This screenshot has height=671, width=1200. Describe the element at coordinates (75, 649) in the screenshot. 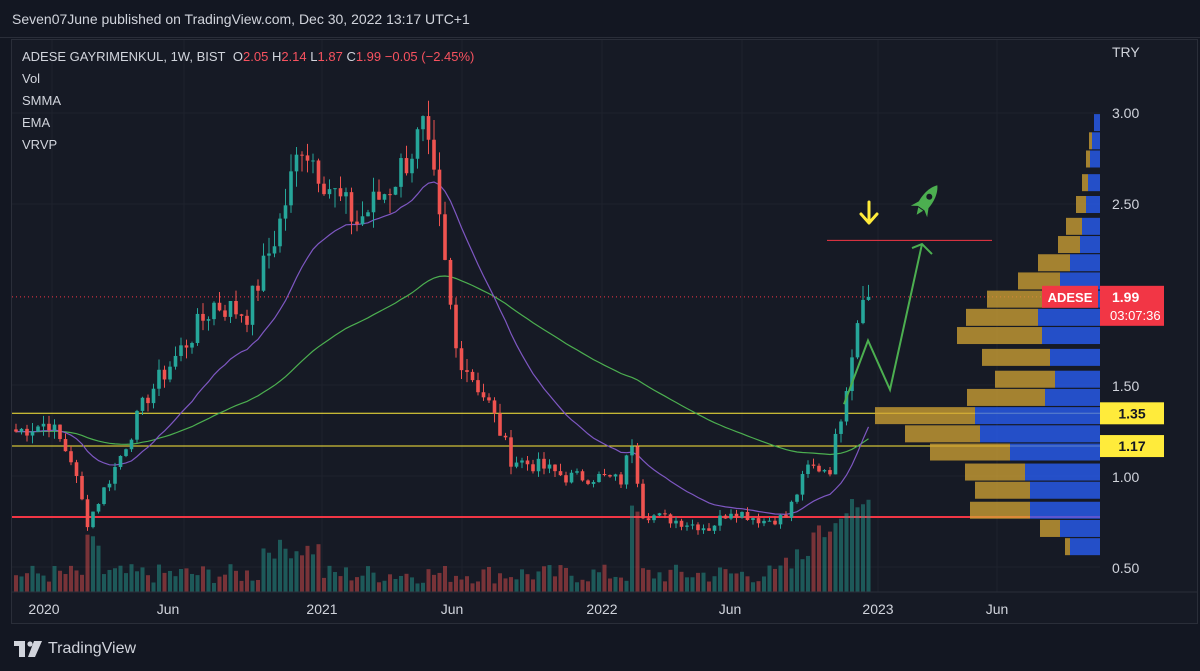

I see `footer-logo: TradingView` at that location.